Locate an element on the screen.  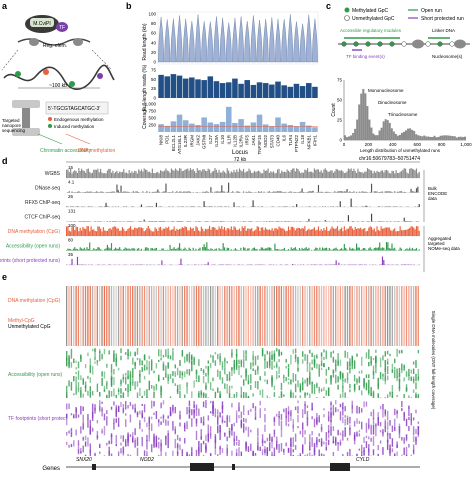
track-label: Accessibility (open runs) is located at coordinates (33, 247).